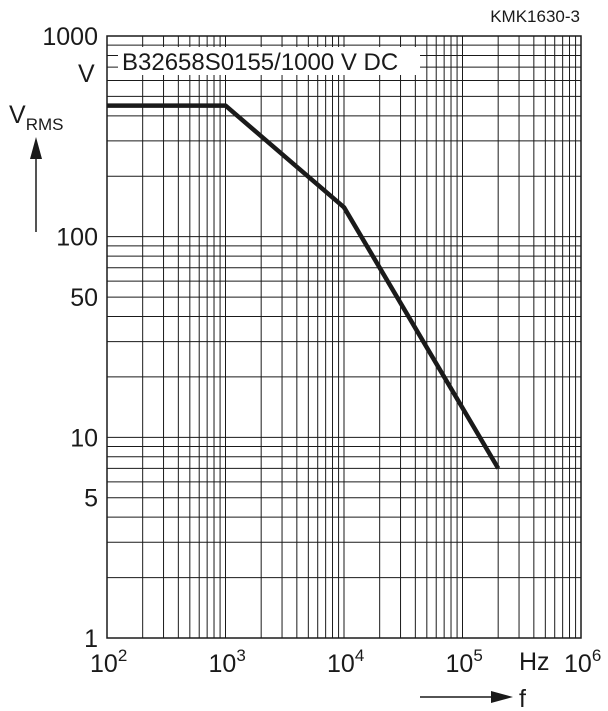 The width and height of the screenshot is (608, 711). What do you see at coordinates (91, 639) in the screenshot?
I see `y-tick-label: 1` at bounding box center [91, 639].